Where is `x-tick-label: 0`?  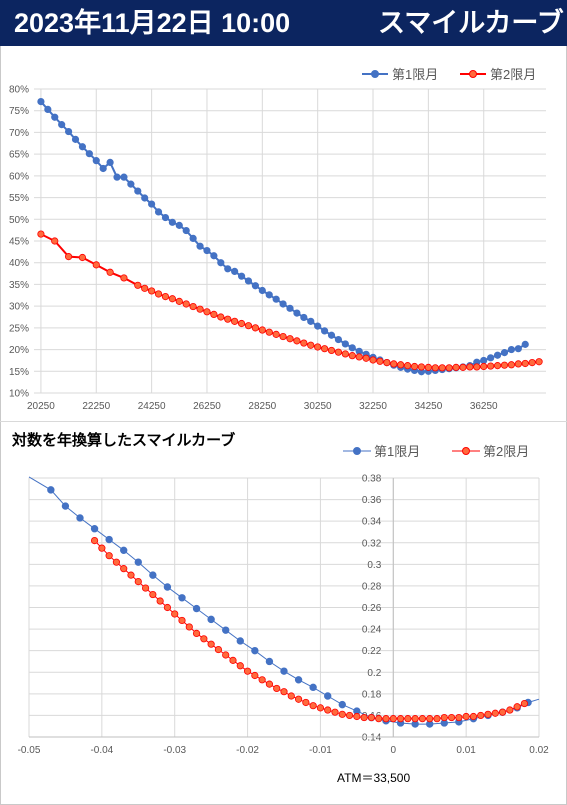 x-tick-label: 0 is located at coordinates (394, 750).